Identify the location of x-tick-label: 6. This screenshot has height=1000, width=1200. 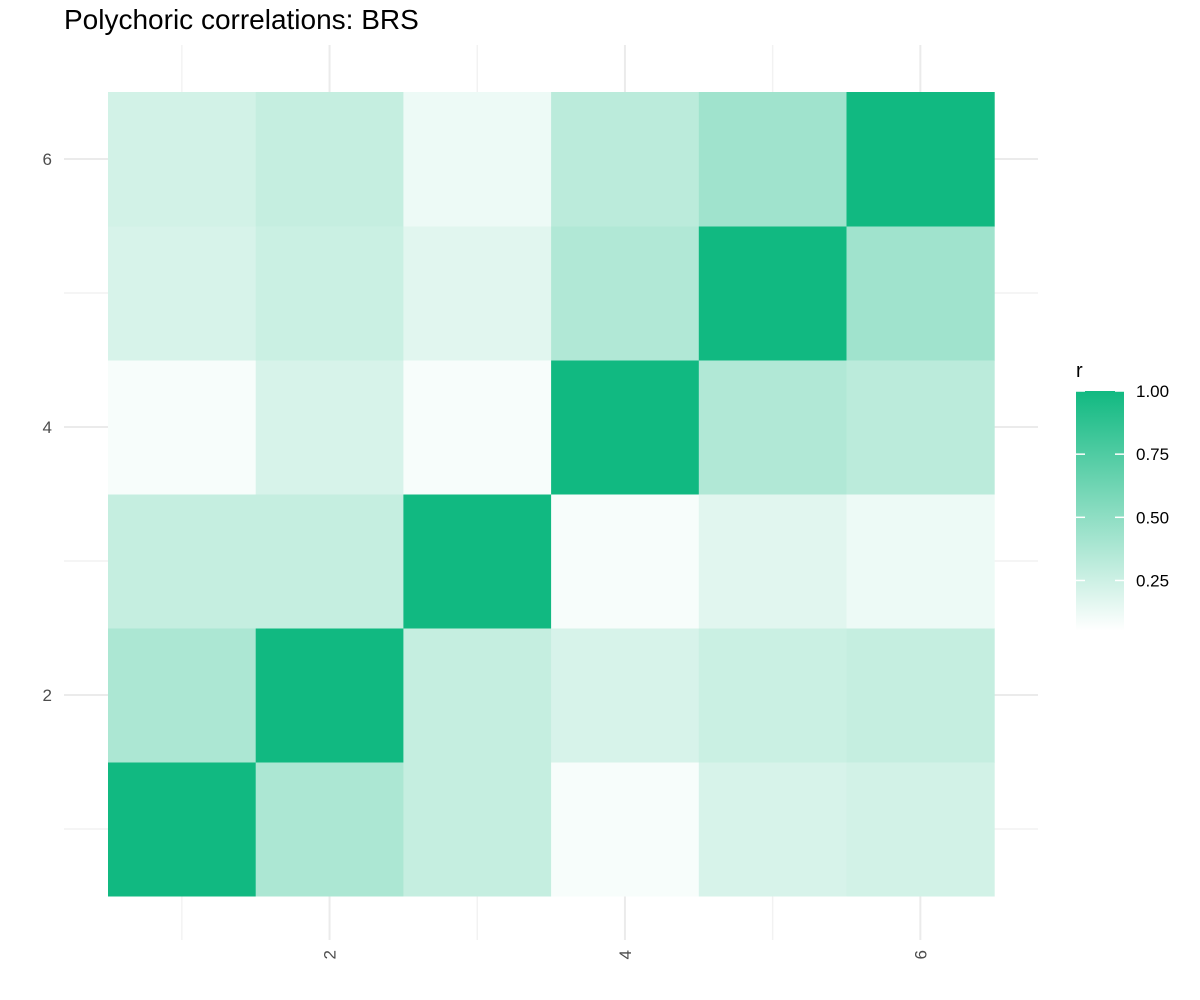
(920, 954).